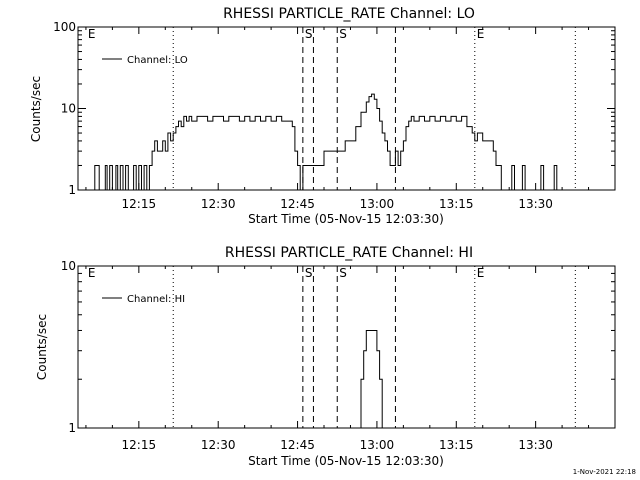 The height and width of the screenshot is (480, 640). Describe the element at coordinates (157, 60) in the screenshot. I see `legend-label: Channel: LO` at that location.